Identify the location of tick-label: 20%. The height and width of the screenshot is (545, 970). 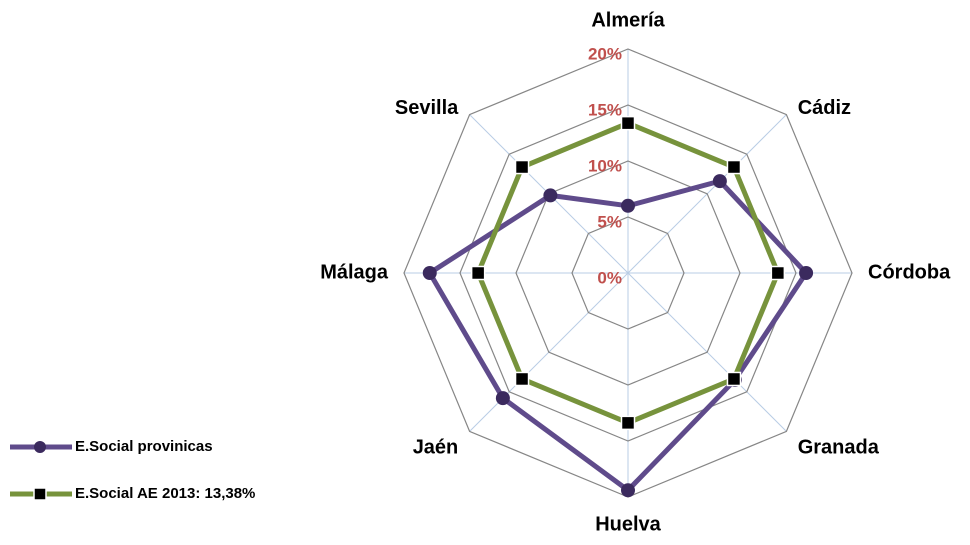
(605, 53).